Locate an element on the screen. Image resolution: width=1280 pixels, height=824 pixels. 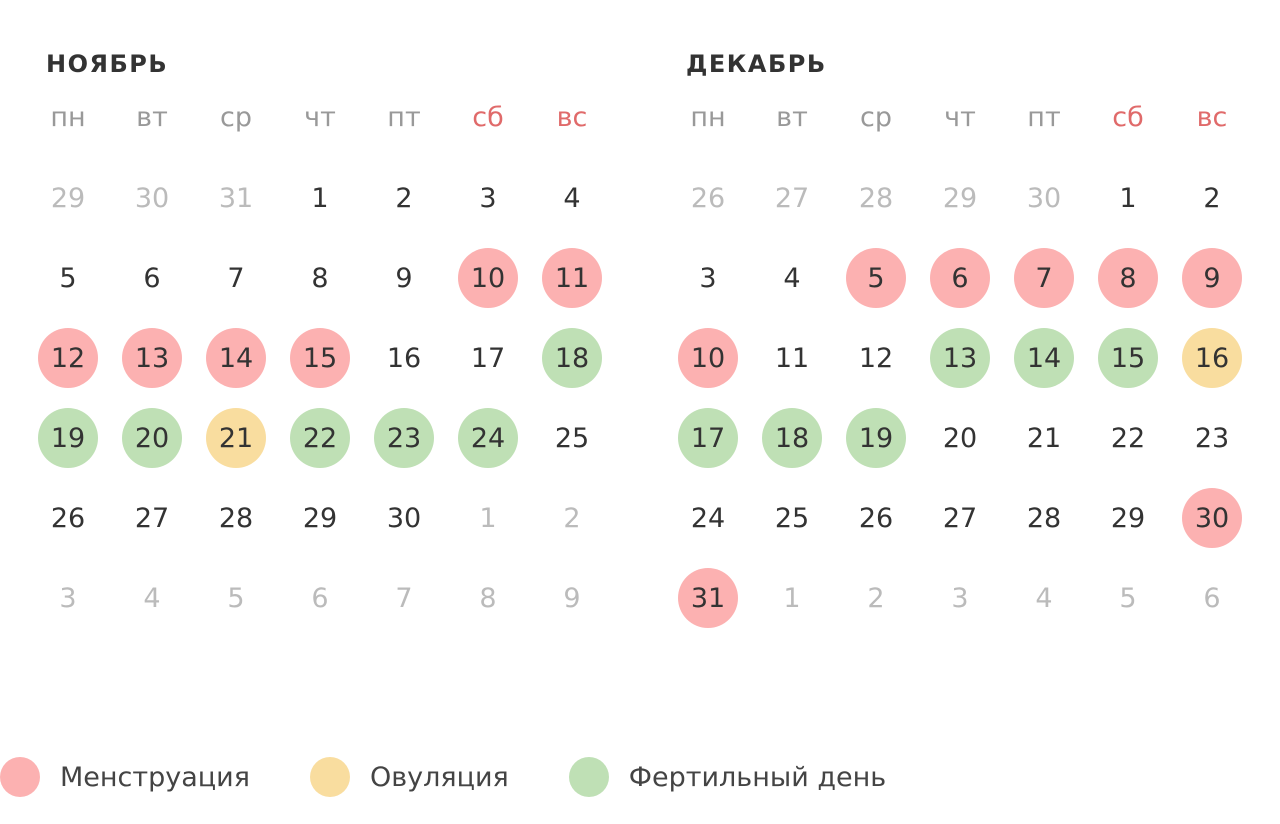
day-cell: 8 is located at coordinates (1128, 278).